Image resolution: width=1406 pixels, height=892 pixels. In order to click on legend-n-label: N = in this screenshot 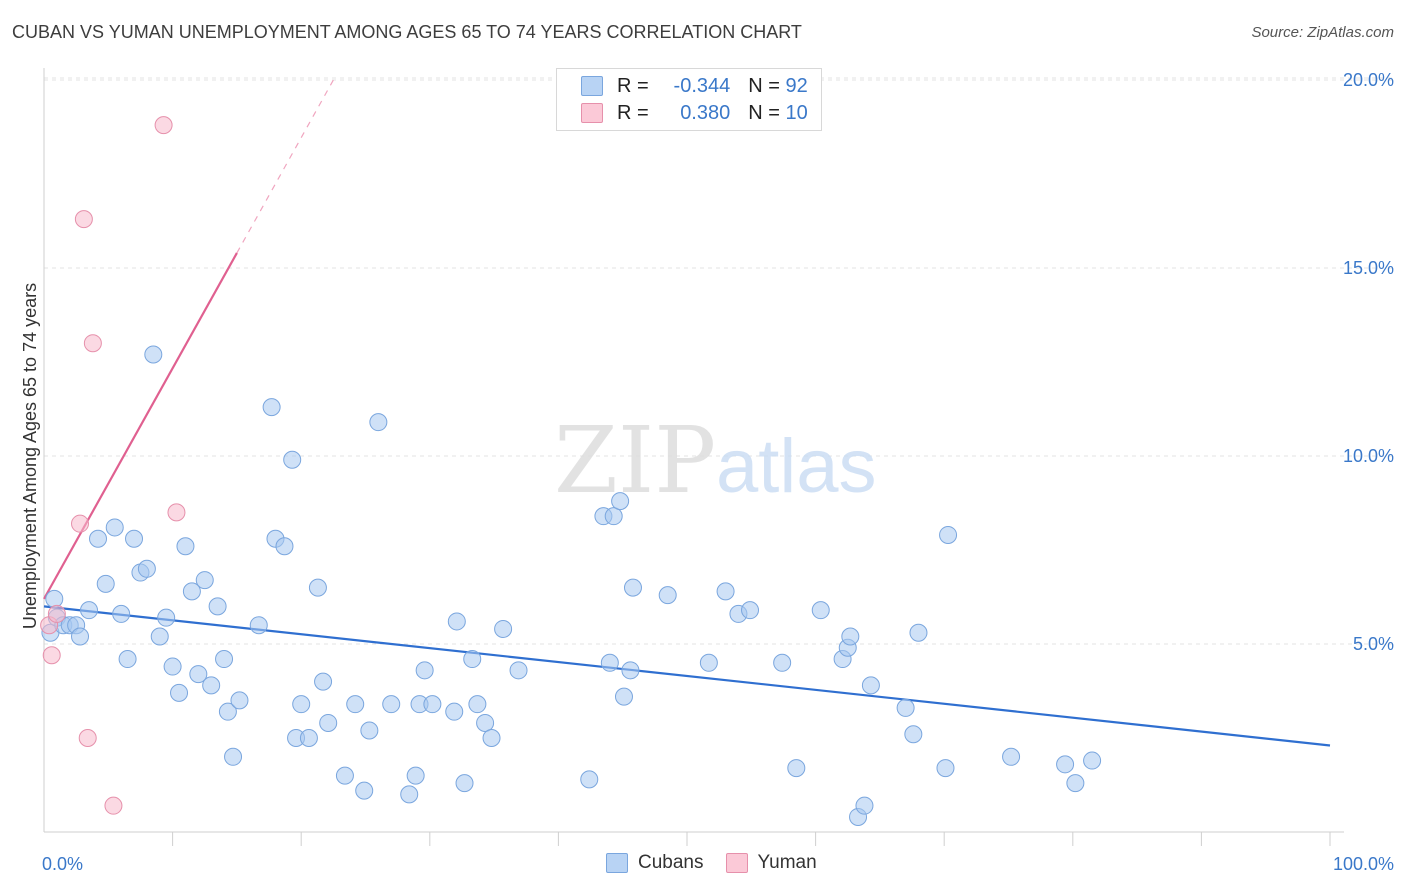, I will do `click(764, 112)`.